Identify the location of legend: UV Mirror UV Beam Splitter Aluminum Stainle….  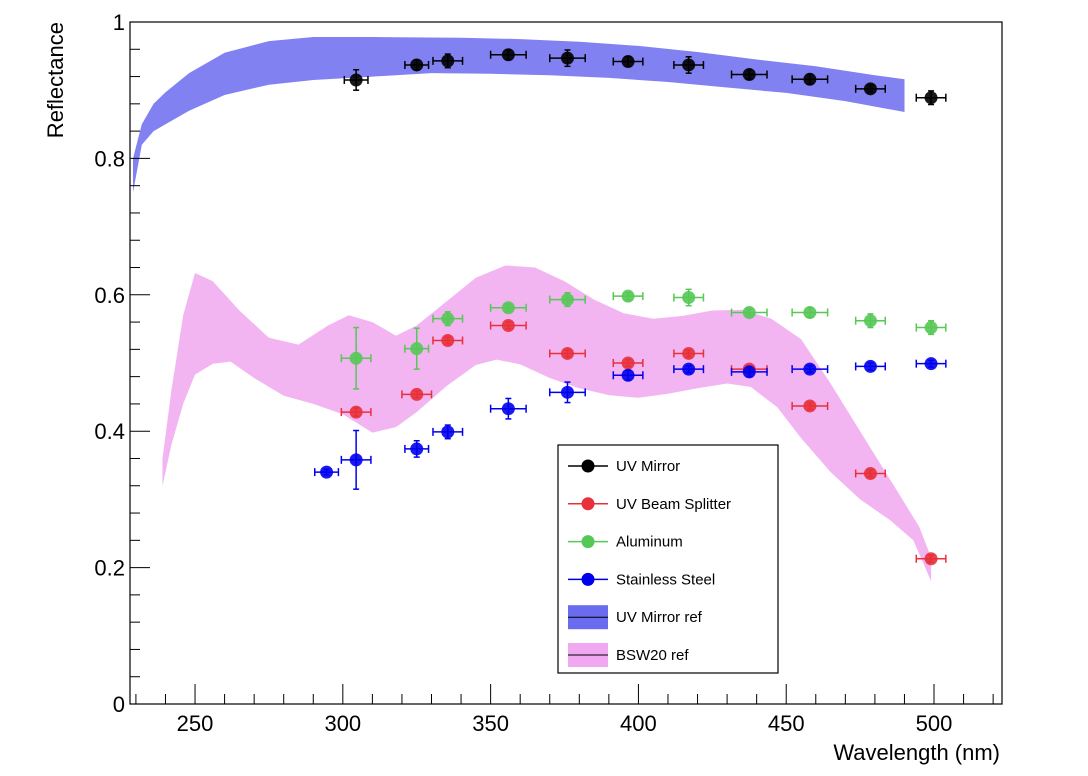
(668, 559).